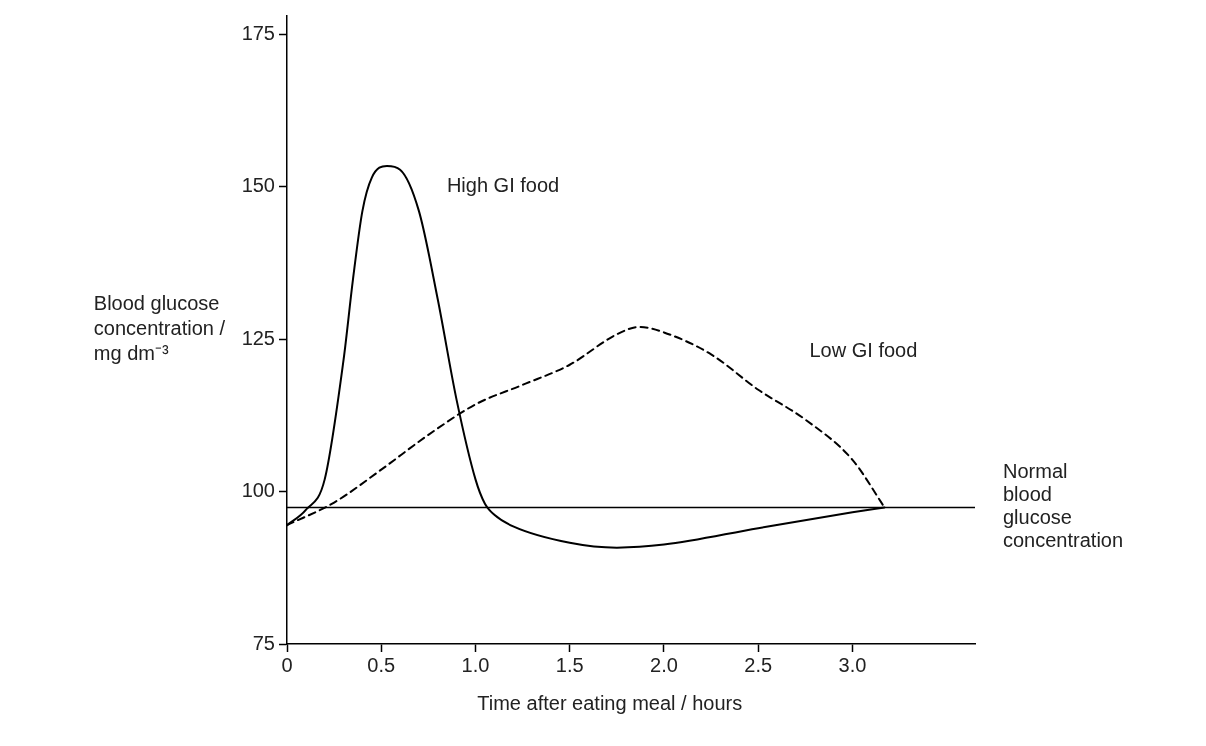 Image resolution: width=1206 pixels, height=746 pixels. I want to click on x-tick-label: 0.5, so click(381, 664).